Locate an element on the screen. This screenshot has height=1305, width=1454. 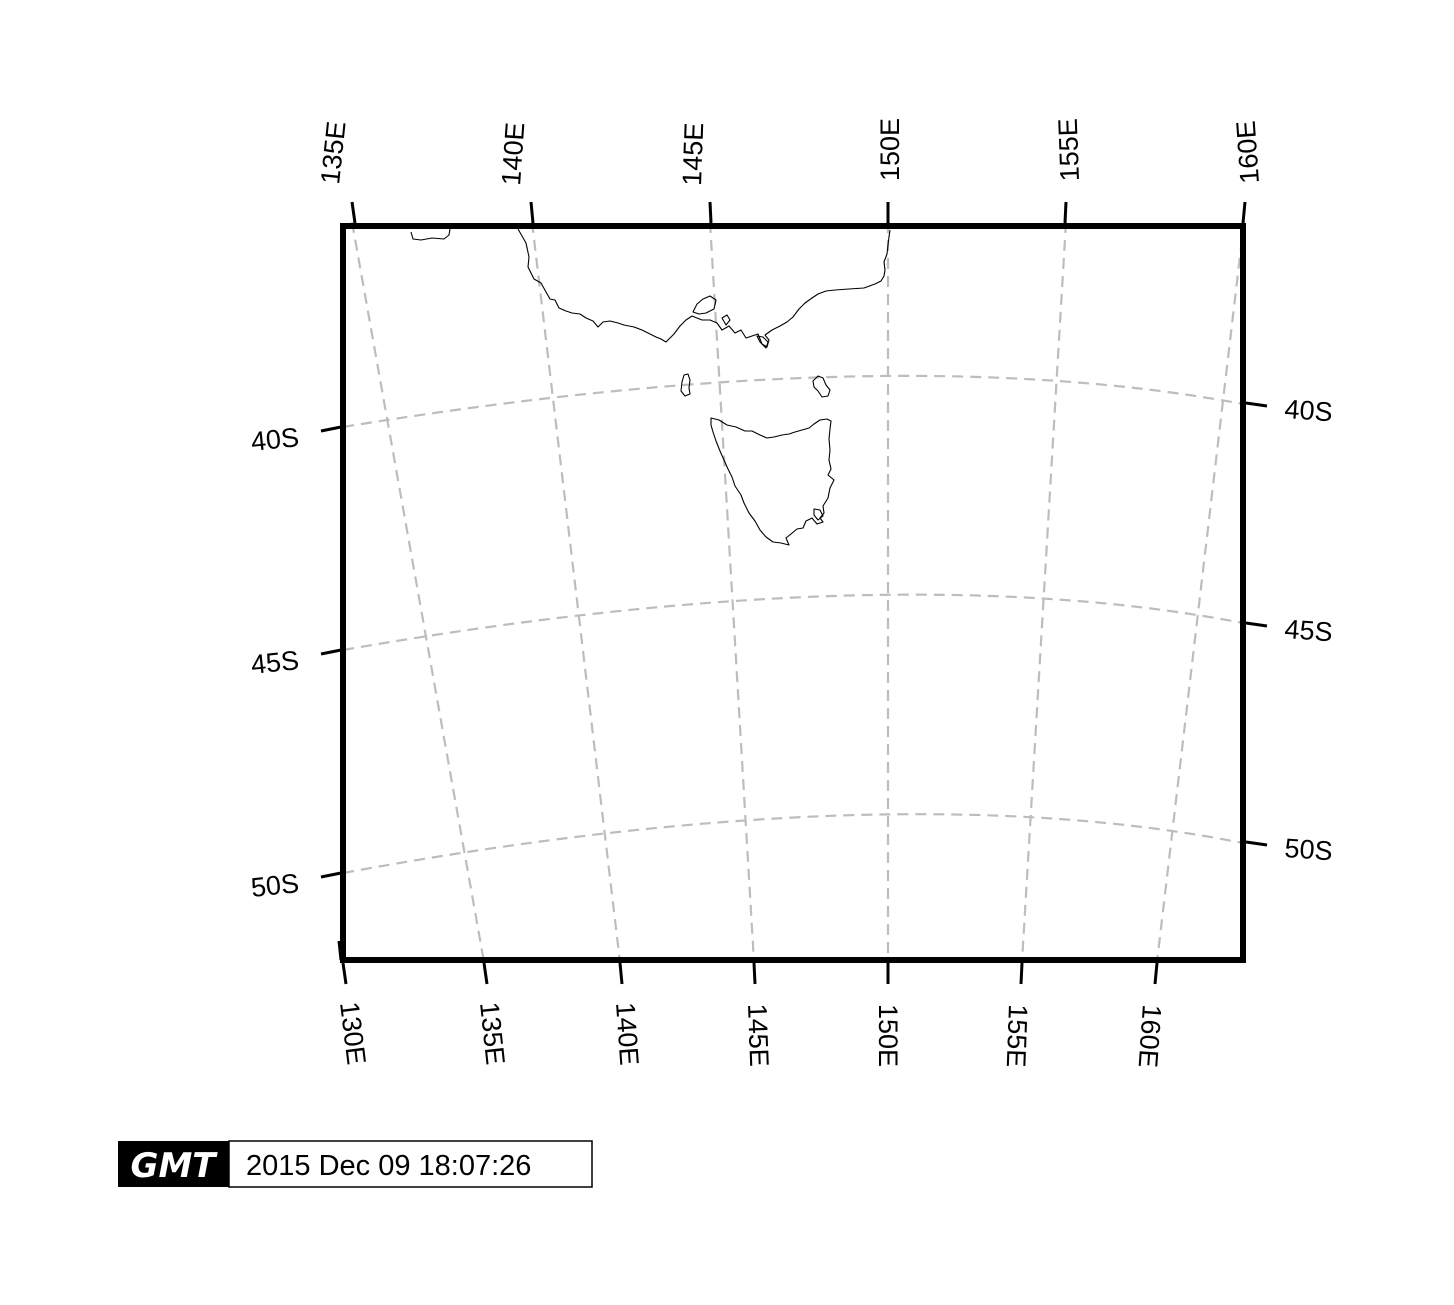
gmt-logo-box is located at coordinates (173, 1164).